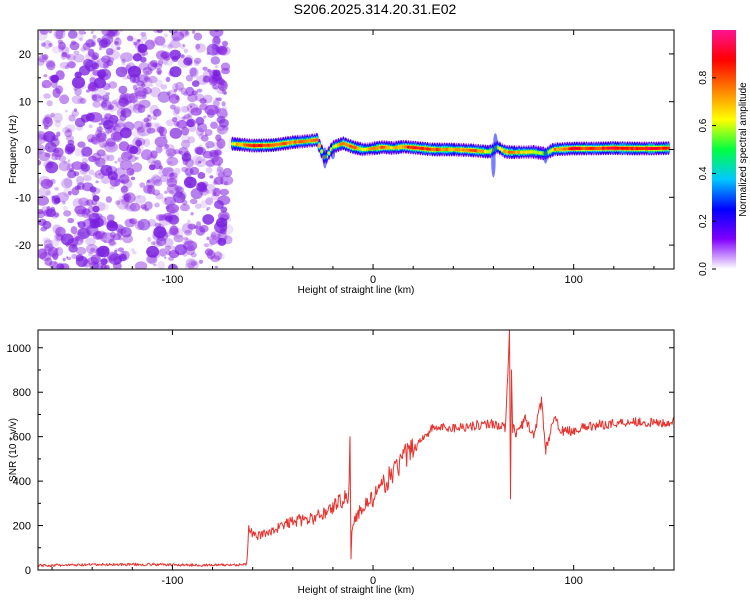 This screenshot has height=600, width=750. What do you see at coordinates (495, 142) in the screenshot?
I see `ridge-dip` at bounding box center [495, 142].